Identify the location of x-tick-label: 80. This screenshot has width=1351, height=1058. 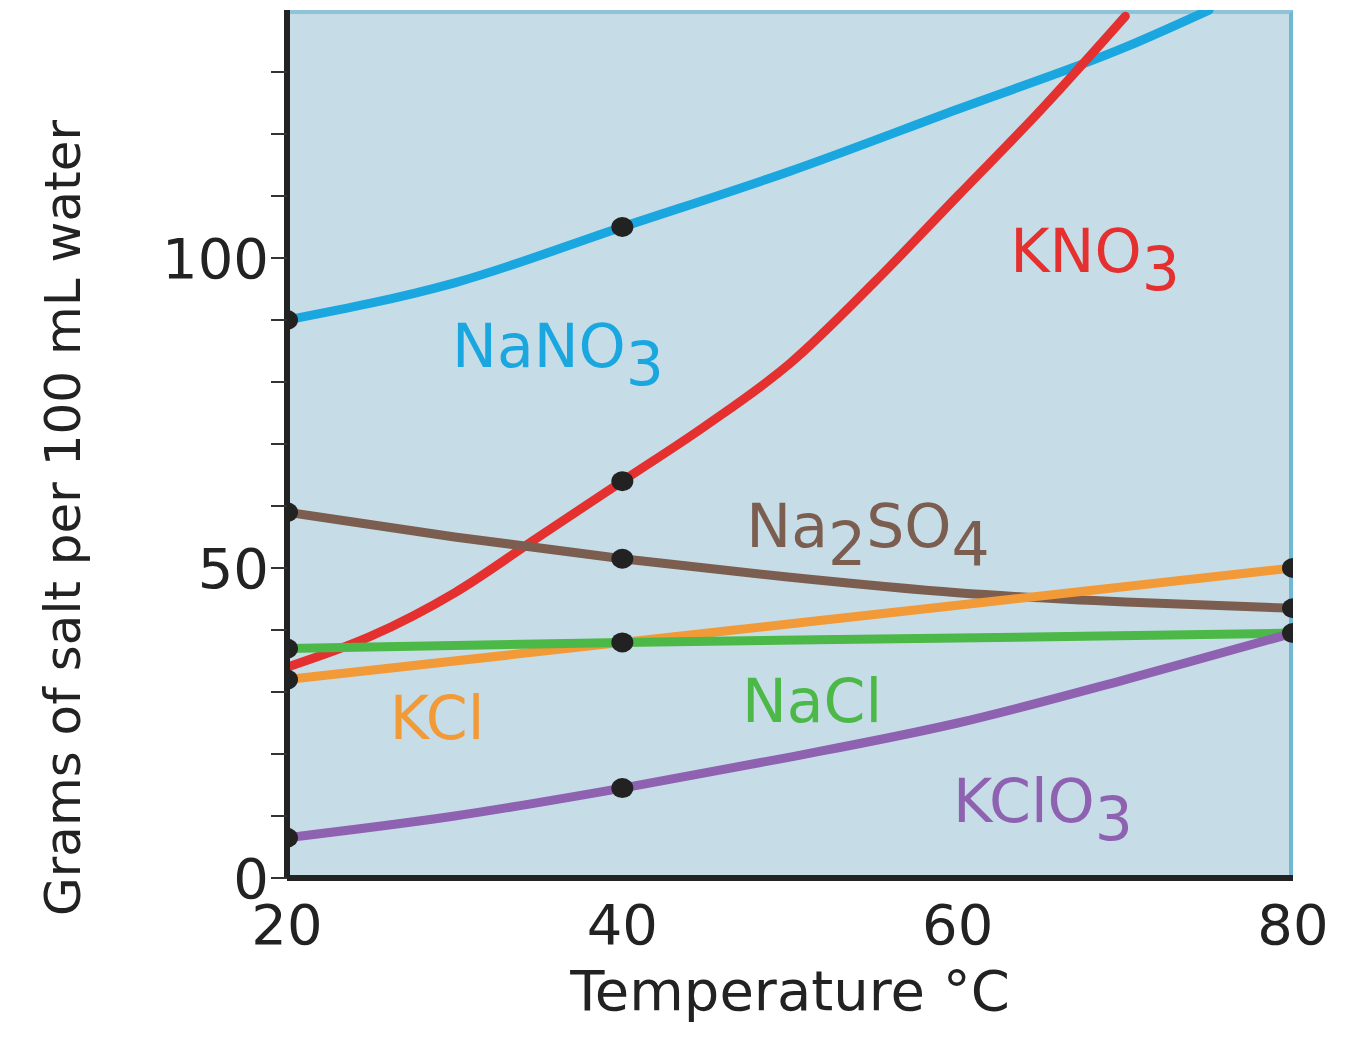
(1293, 924).